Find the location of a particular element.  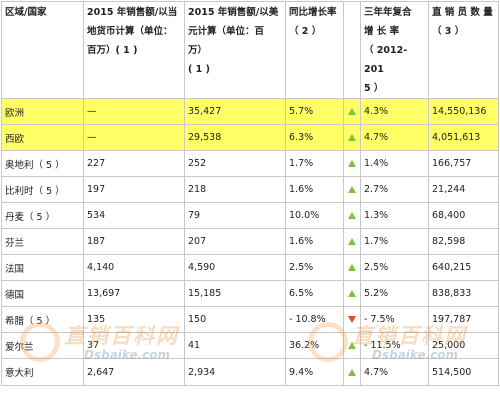

table-row: 比利时（ 5 ） 197 218 1.6% 2.7% 21,244 is located at coordinates (250, 189).